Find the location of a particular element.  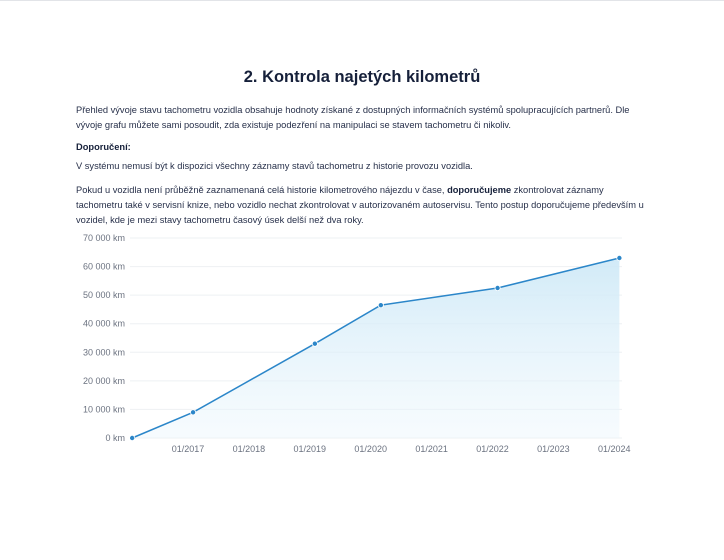

x-tick-label: 01/2022 is located at coordinates (492, 449).